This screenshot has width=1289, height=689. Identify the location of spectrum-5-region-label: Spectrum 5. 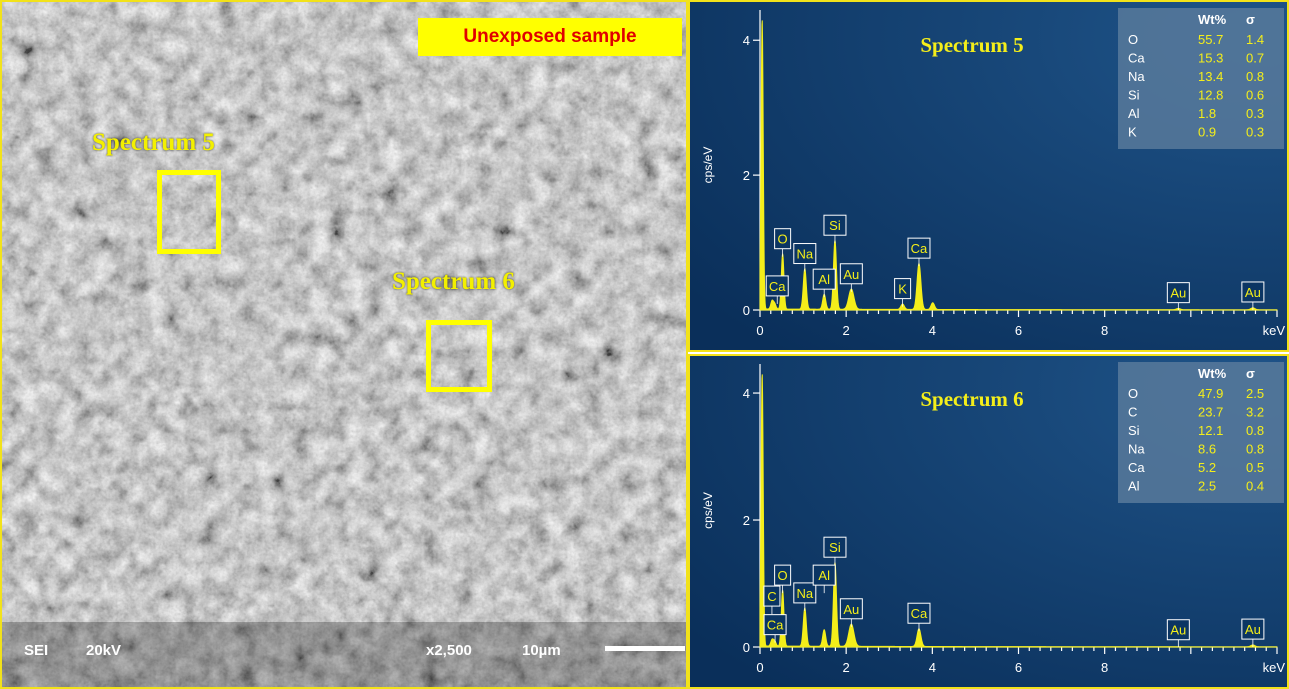
(153, 142).